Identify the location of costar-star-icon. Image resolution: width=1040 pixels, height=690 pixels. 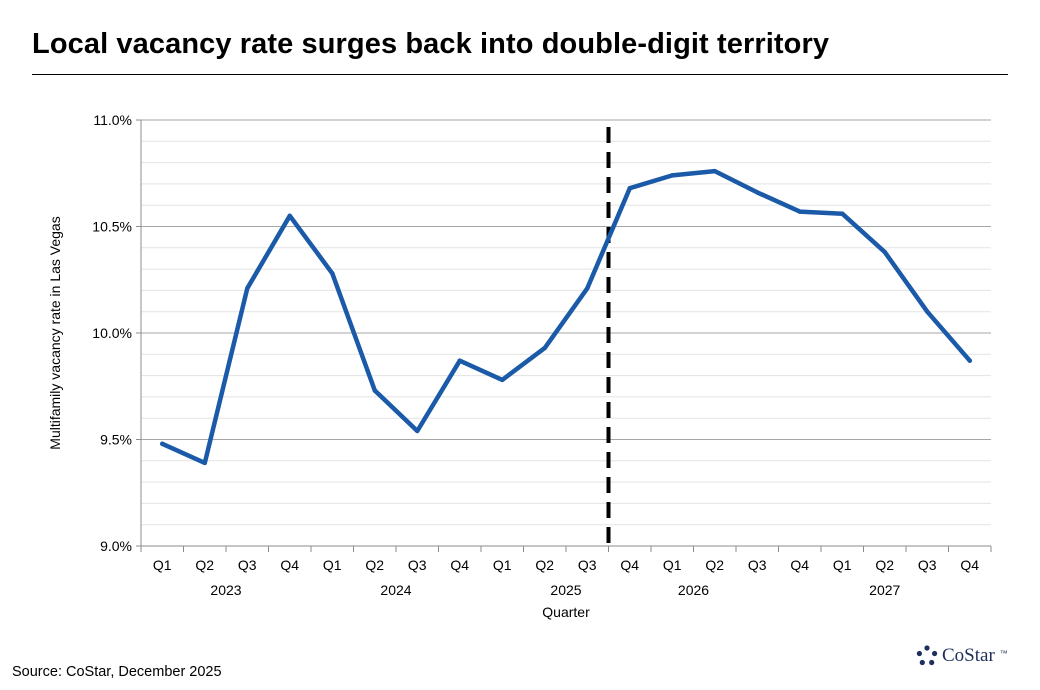
(927, 655).